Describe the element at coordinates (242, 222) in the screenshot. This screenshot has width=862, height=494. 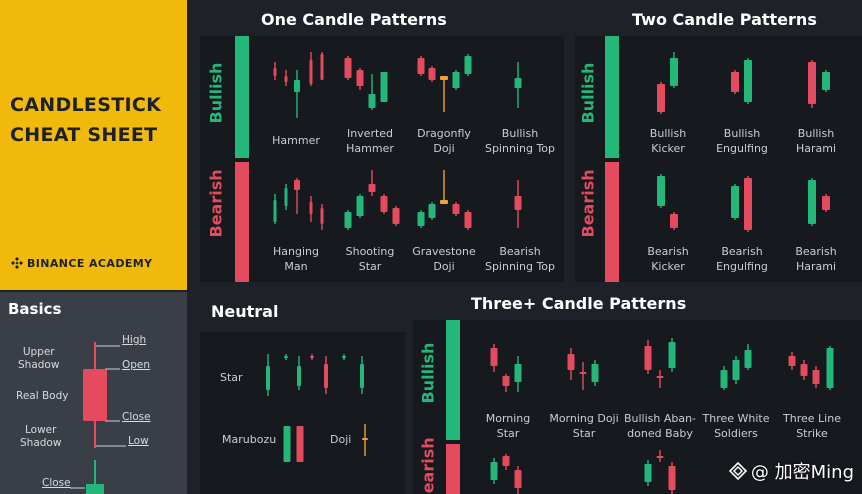
I see `one-candle-bearish-bar` at that location.